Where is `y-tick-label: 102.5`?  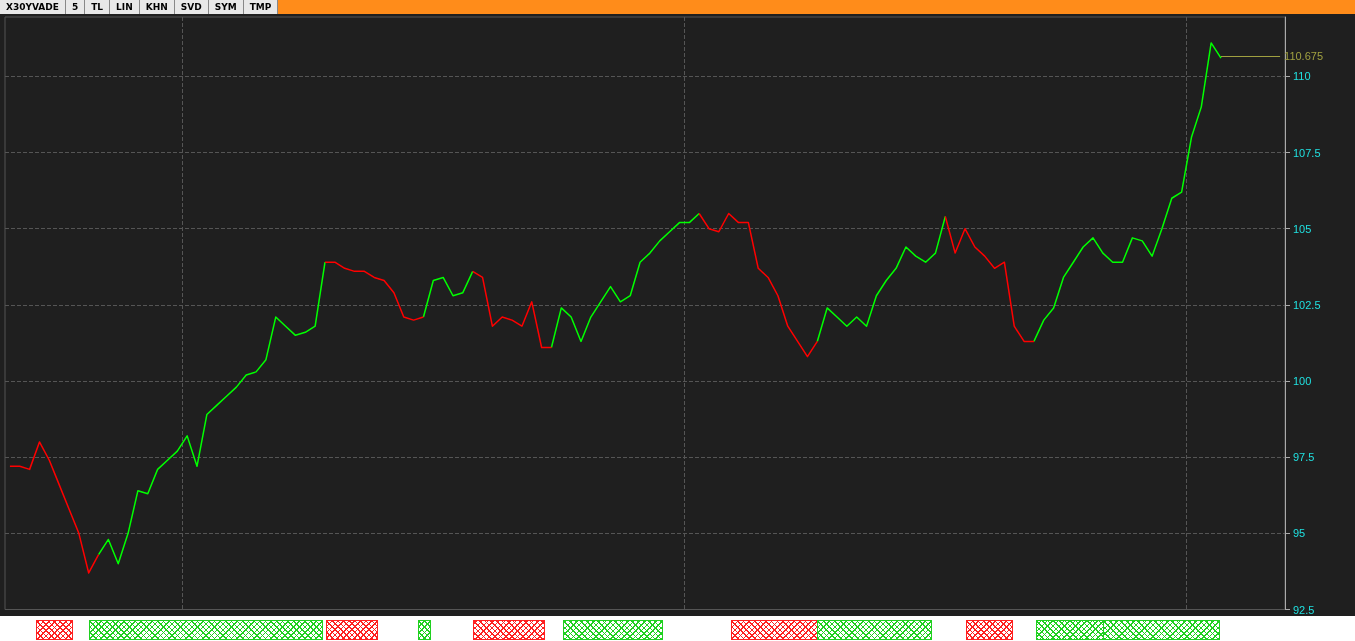 y-tick-label: 102.5 is located at coordinates (1307, 304).